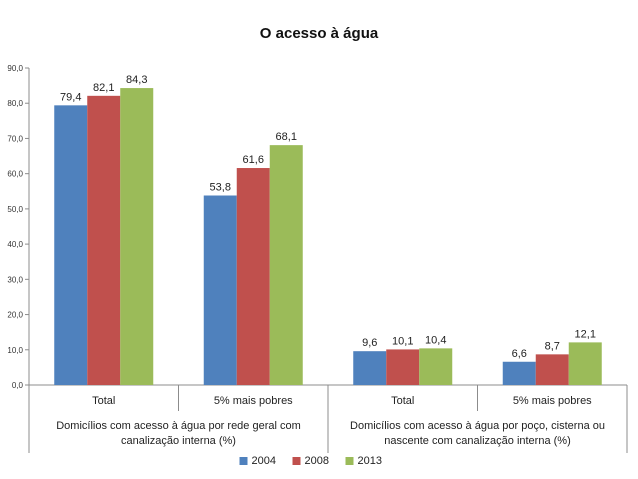  I want to click on data-label: 6,6, so click(519, 354).